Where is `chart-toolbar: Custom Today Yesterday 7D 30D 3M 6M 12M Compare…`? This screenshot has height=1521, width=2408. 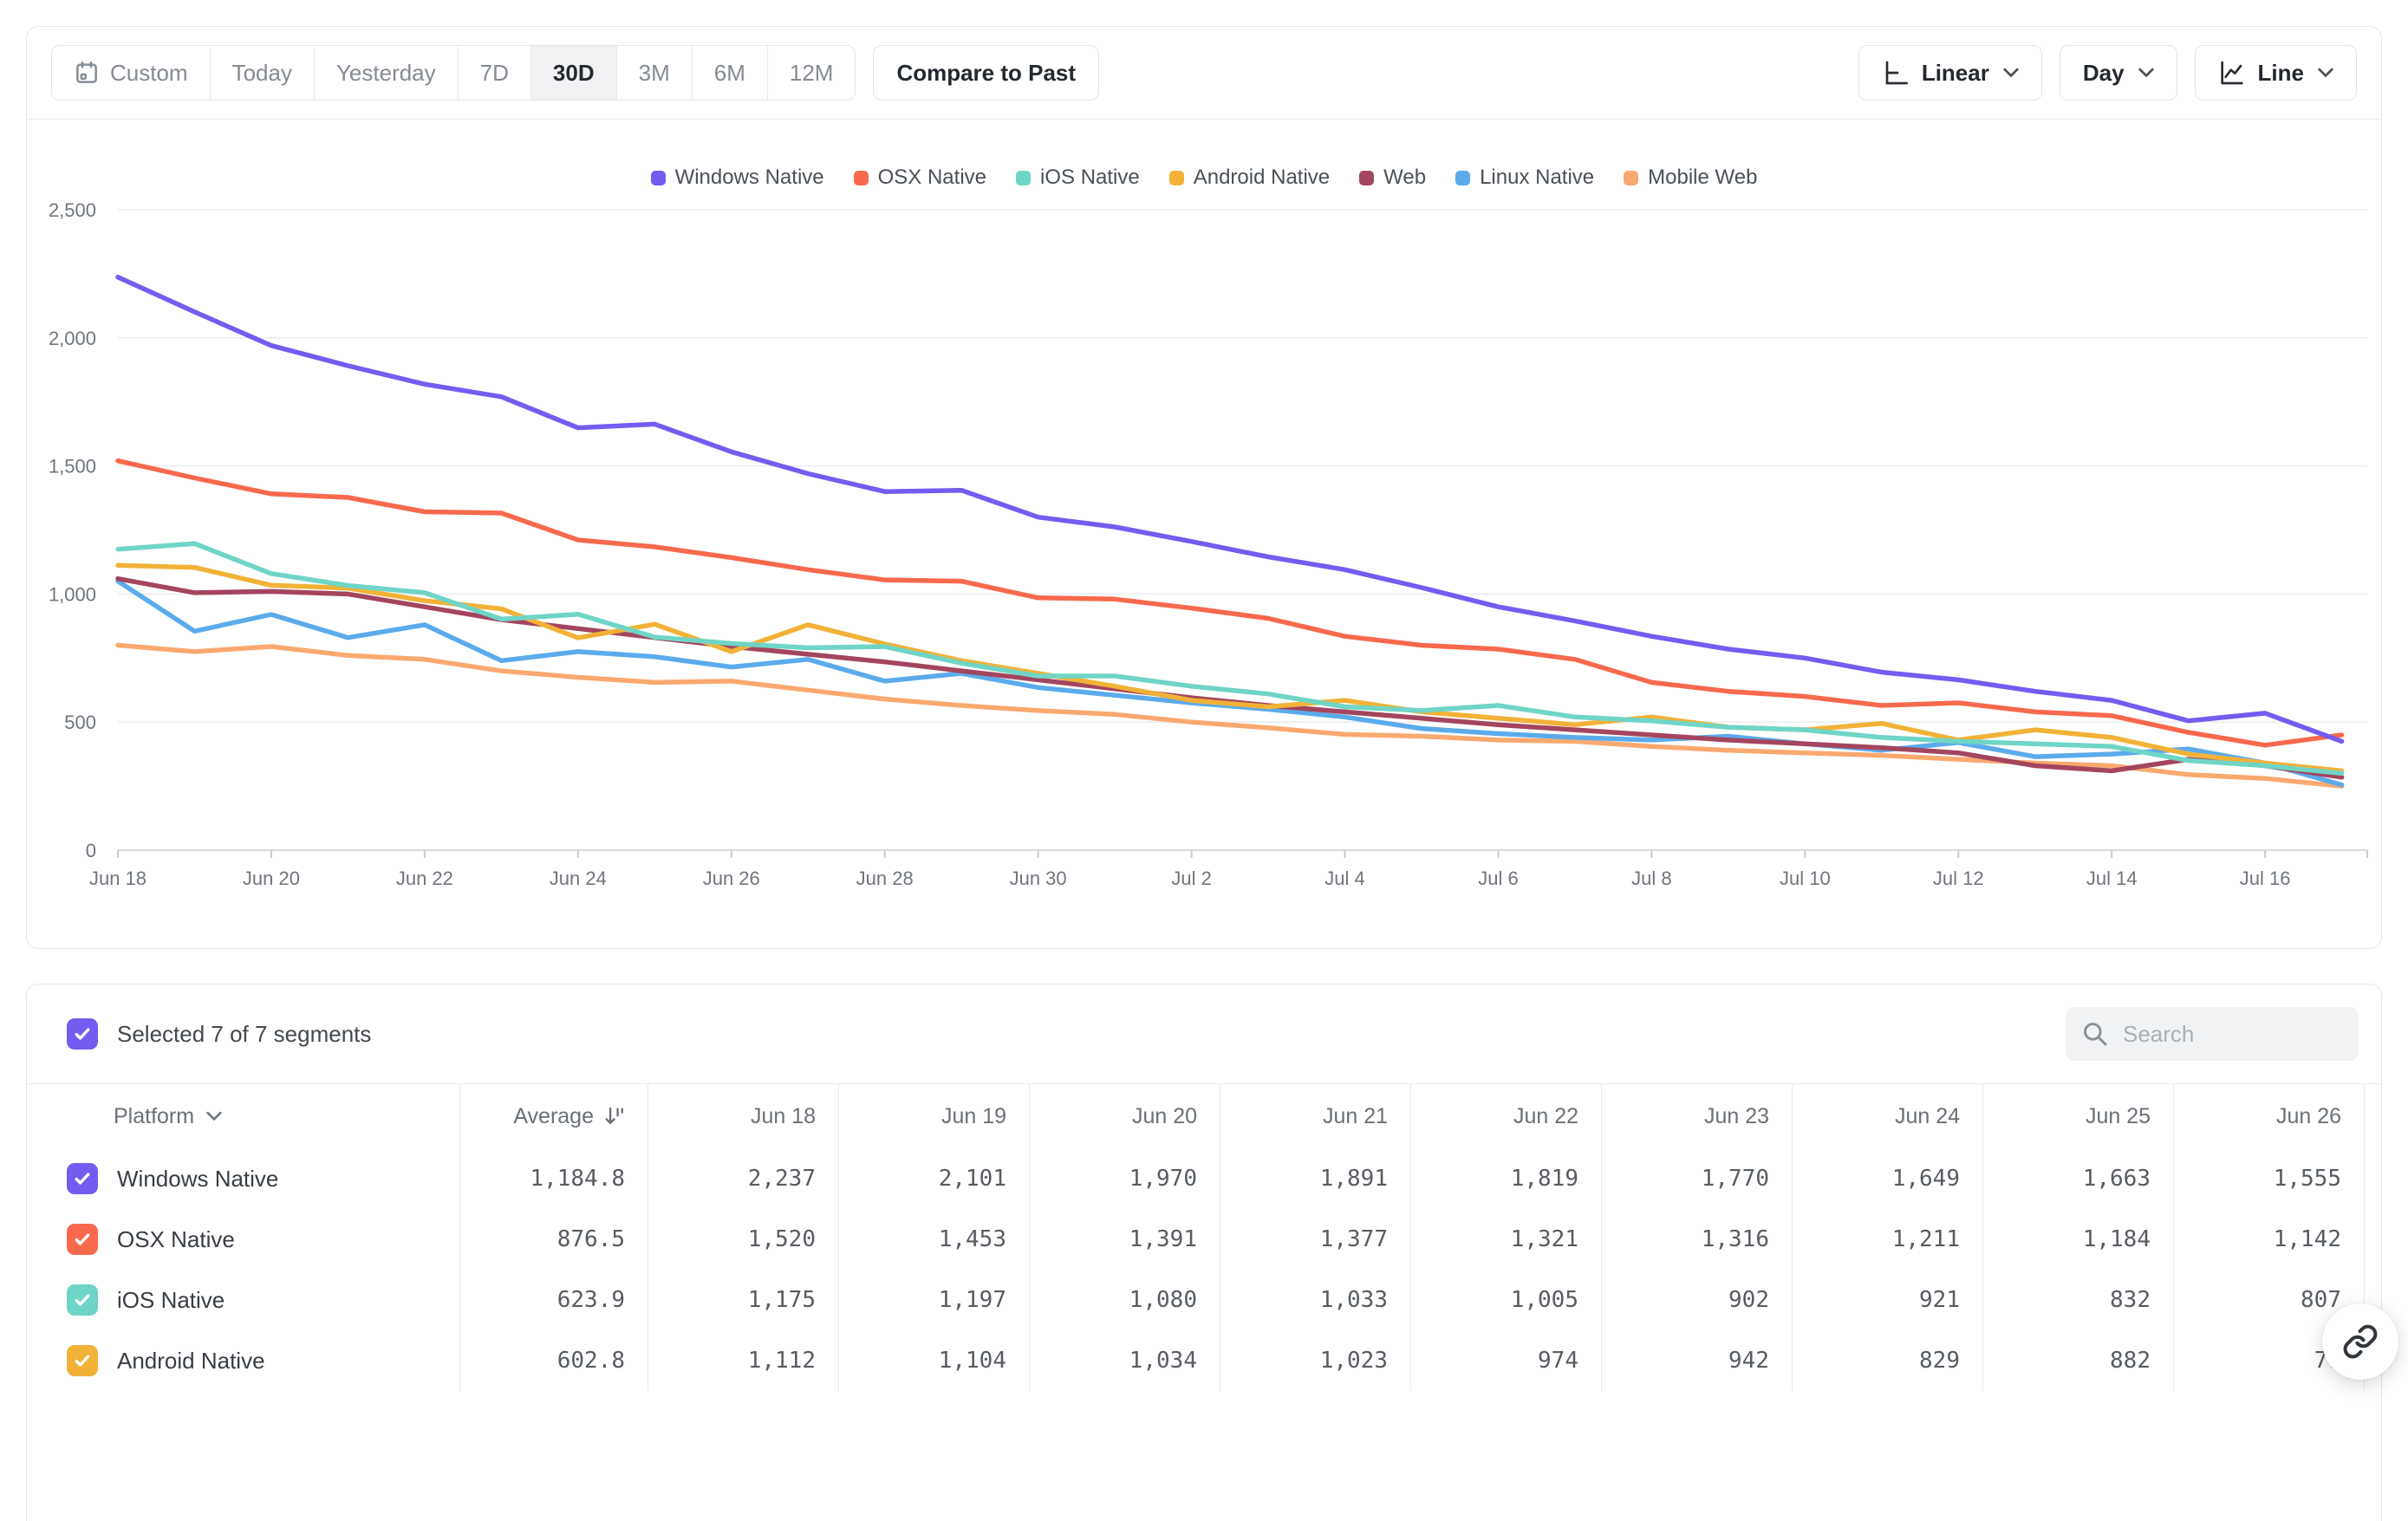
chart-toolbar: Custom Today Yesterday 7D 30D 3M 6M 12M Compare… is located at coordinates (1204, 73).